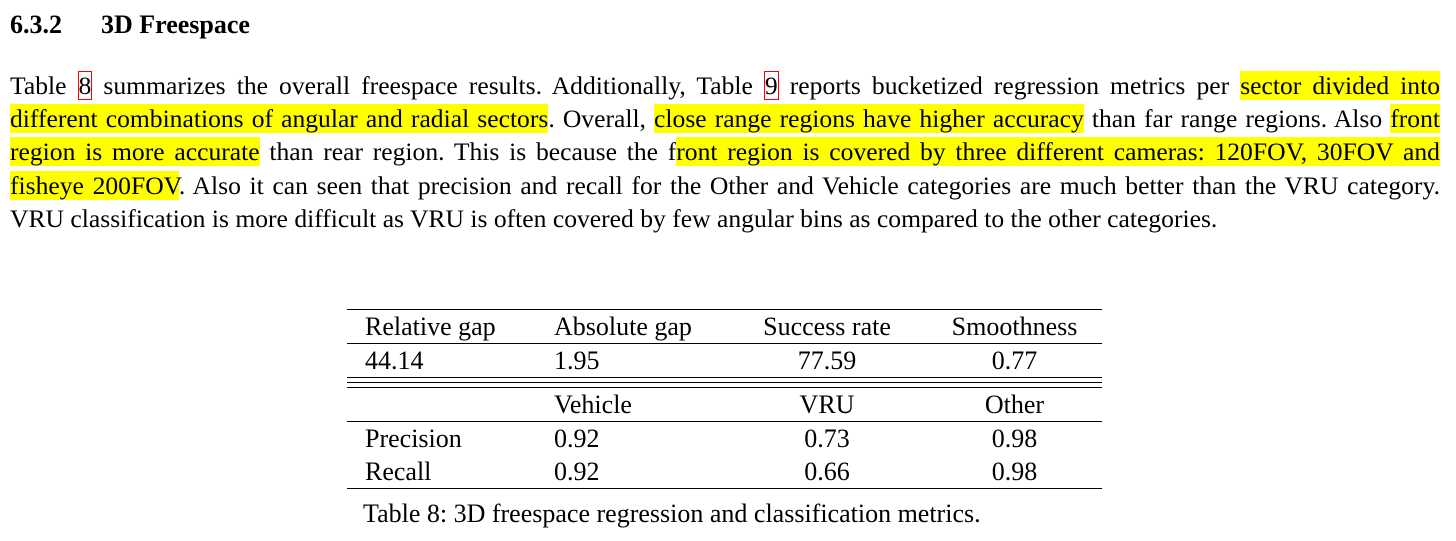 This screenshot has width=1456, height=541. What do you see at coordinates (398, 471) in the screenshot?
I see `row-label: Recall` at bounding box center [398, 471].